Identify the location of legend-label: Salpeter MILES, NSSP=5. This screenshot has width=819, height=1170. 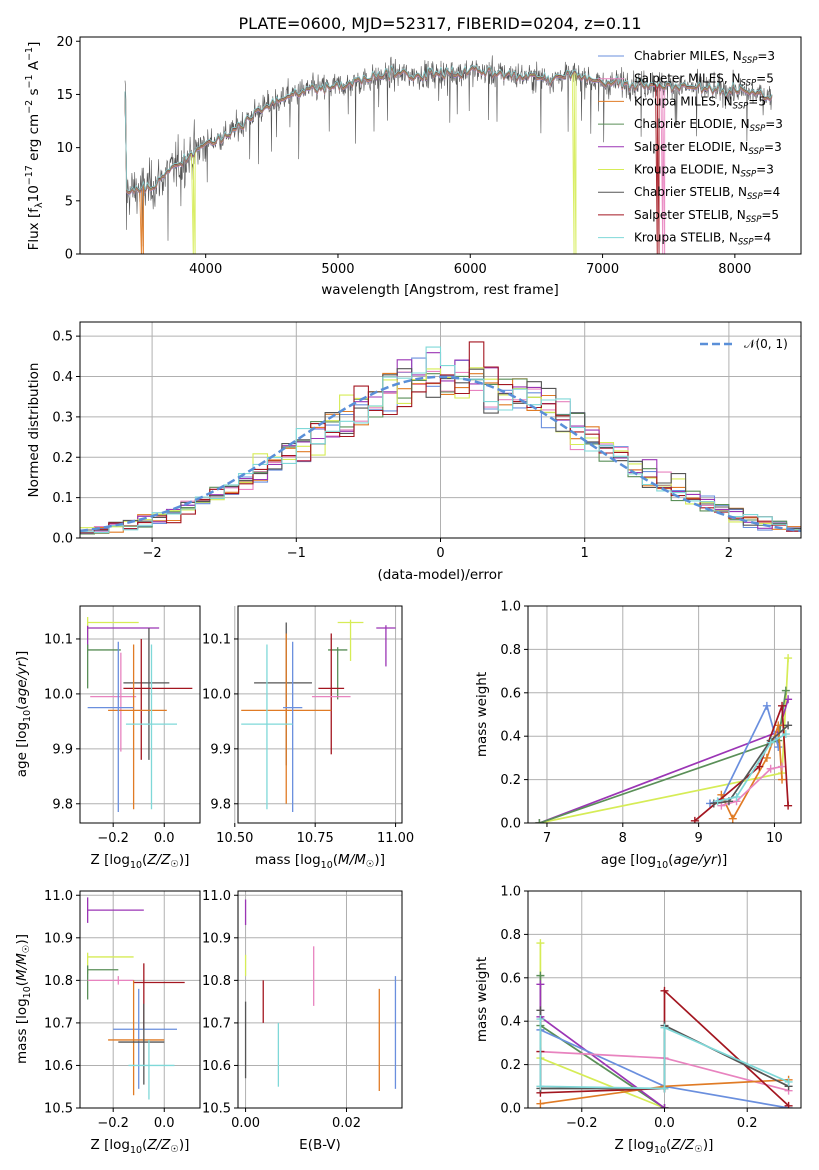
(704, 80).